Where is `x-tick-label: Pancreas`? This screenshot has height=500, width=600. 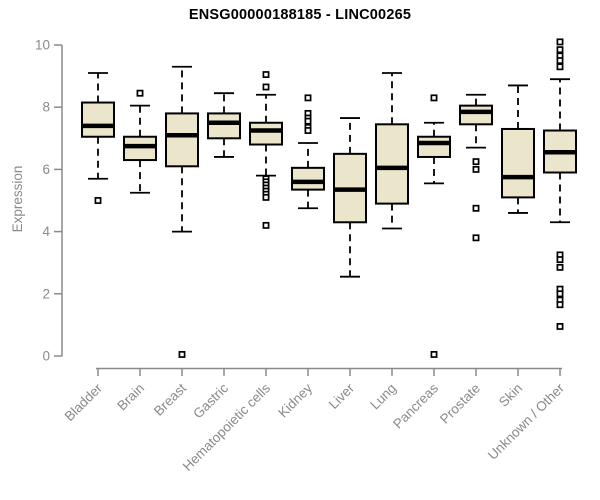
x-tick-label: Pancreas is located at coordinates (415, 405).